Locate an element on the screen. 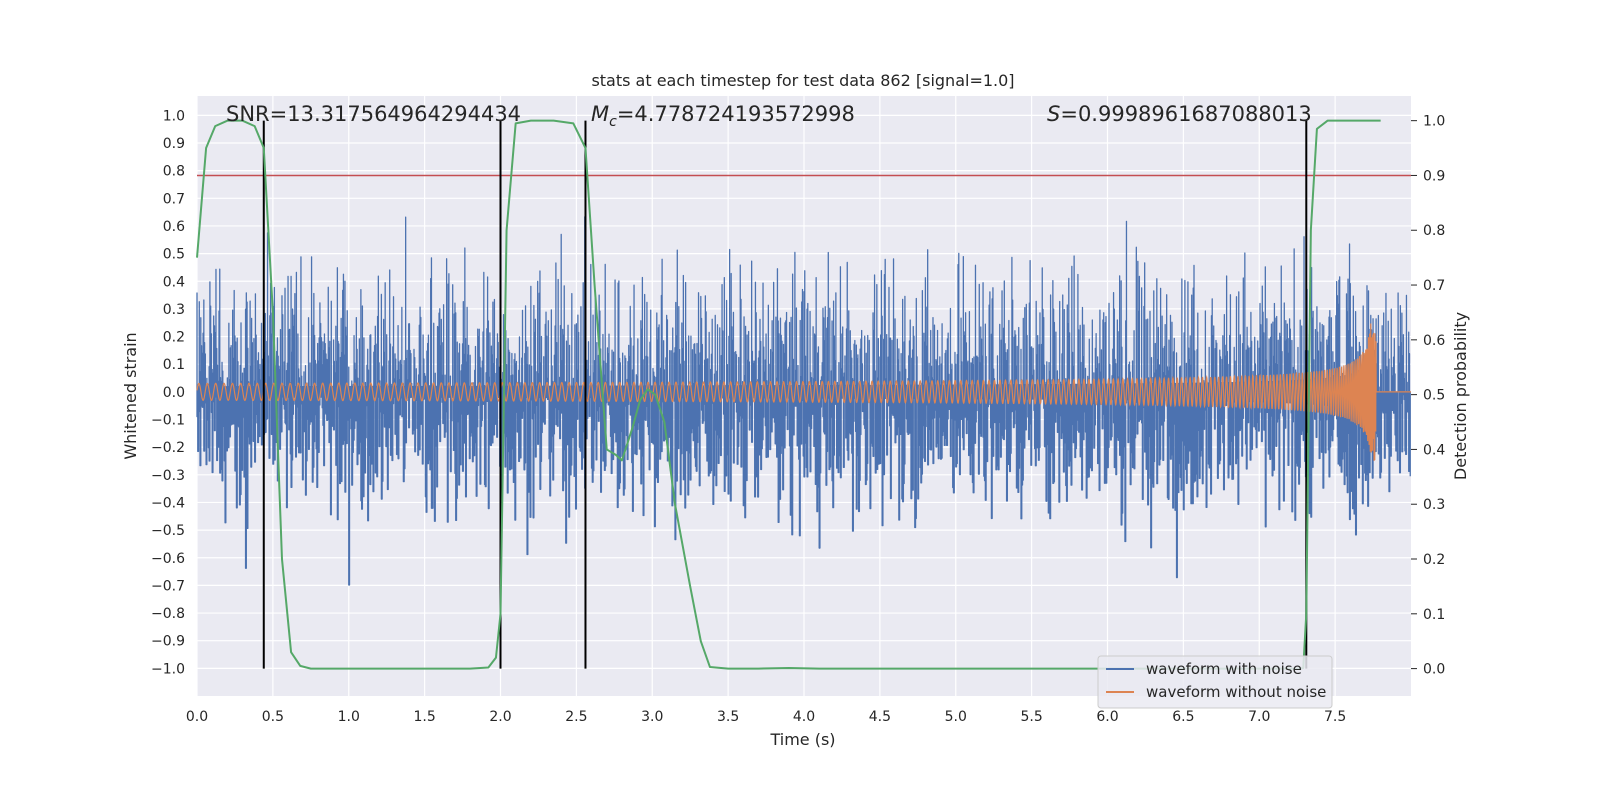 This screenshot has width=1600, height=800. y-tick-label: −0.4 is located at coordinates (168, 503).